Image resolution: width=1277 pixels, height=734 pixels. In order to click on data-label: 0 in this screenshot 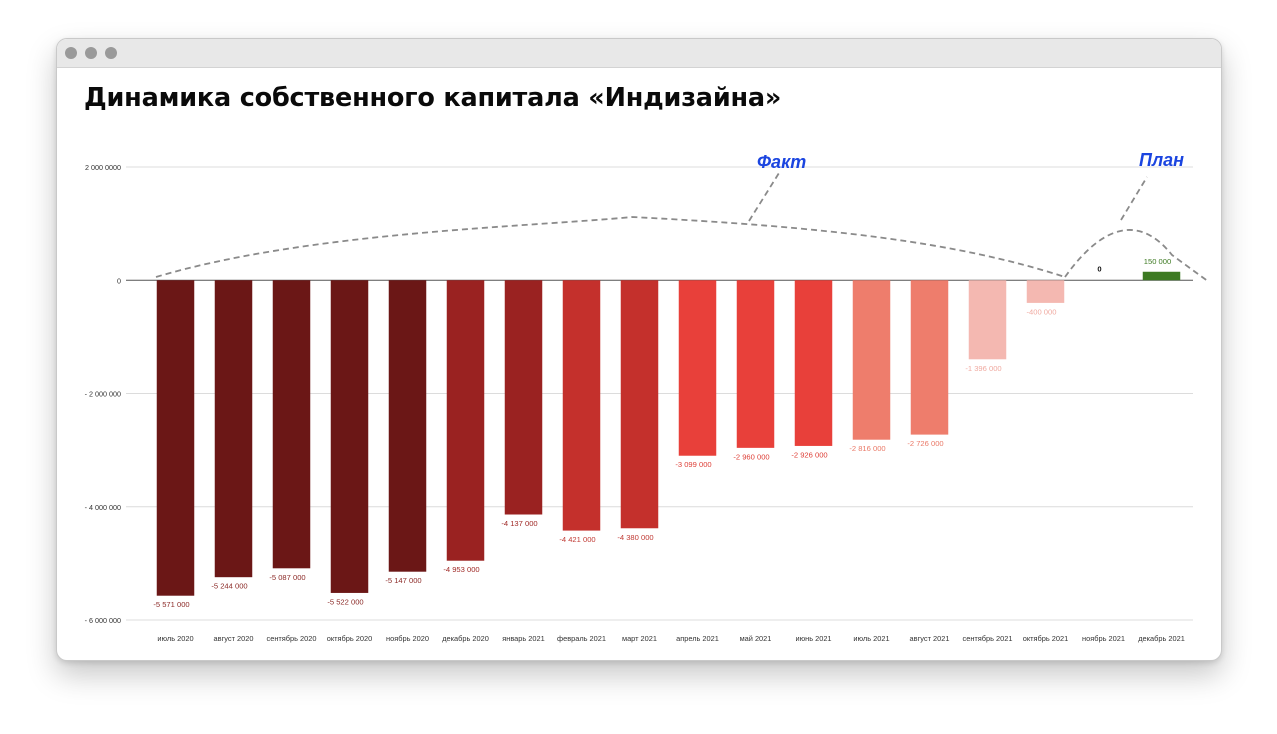, I will do `click(1099, 268)`.